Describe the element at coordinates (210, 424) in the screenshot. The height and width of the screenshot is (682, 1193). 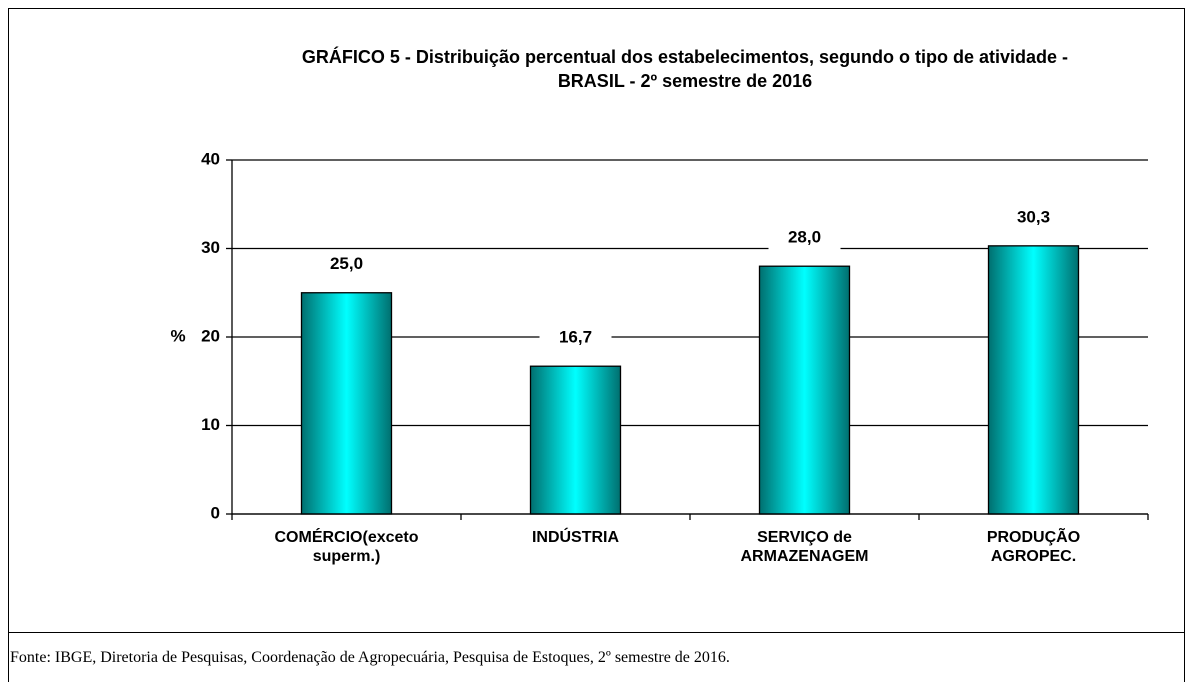
I see `y-tick-label: 10` at that location.